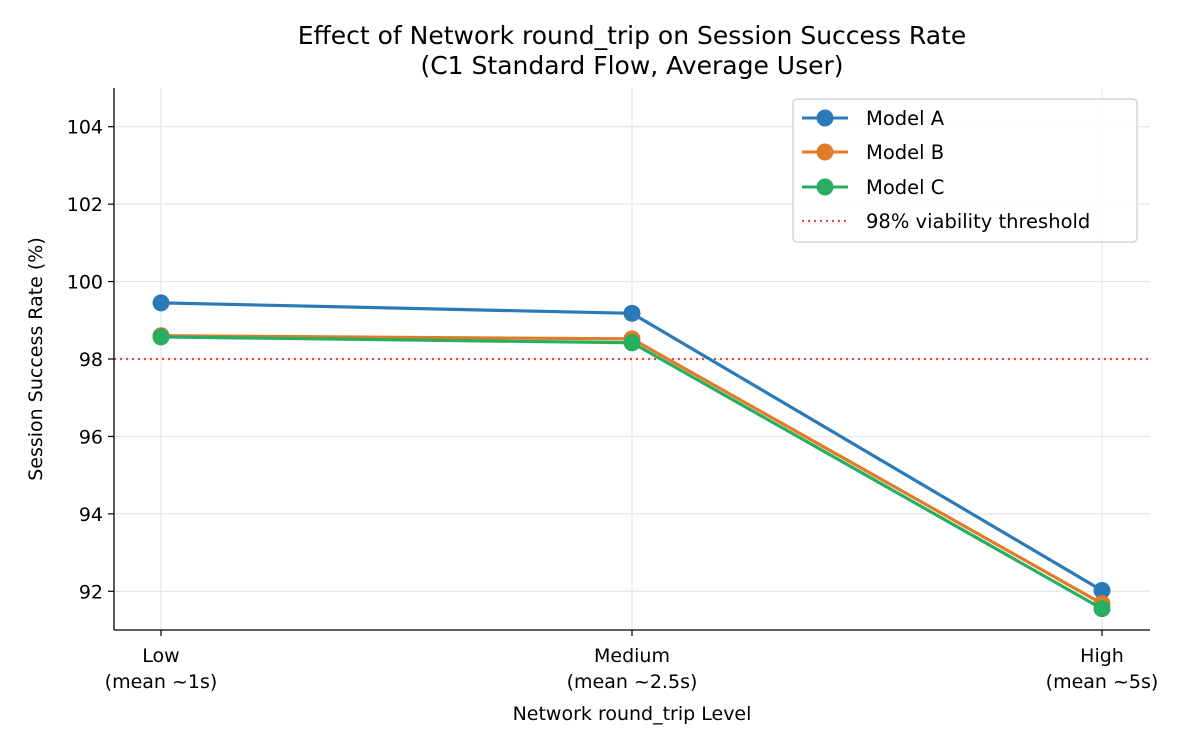 This screenshot has width=1200, height=750. Describe the element at coordinates (631, 65) in the screenshot. I see `chart-subtitle: (C1 Standard Flow, Average User)` at that location.